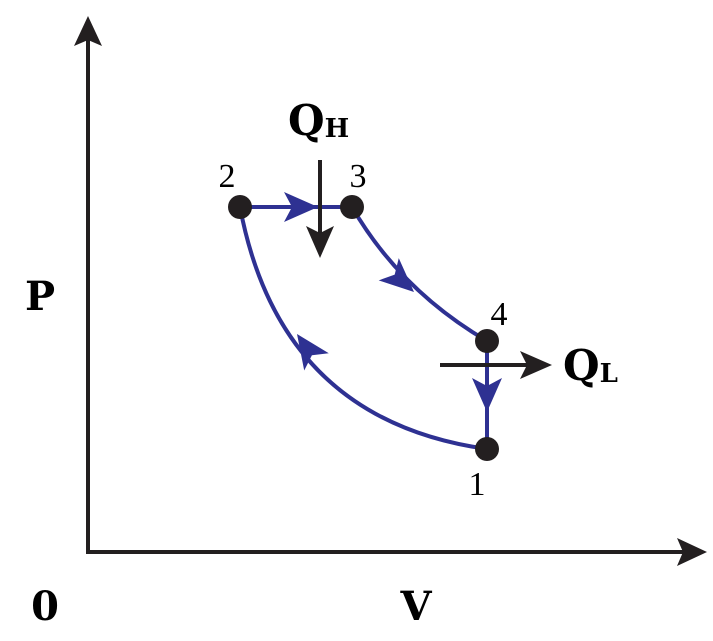 The width and height of the screenshot is (713, 641). I want to click on heat-in-subscript: H, so click(337, 129).